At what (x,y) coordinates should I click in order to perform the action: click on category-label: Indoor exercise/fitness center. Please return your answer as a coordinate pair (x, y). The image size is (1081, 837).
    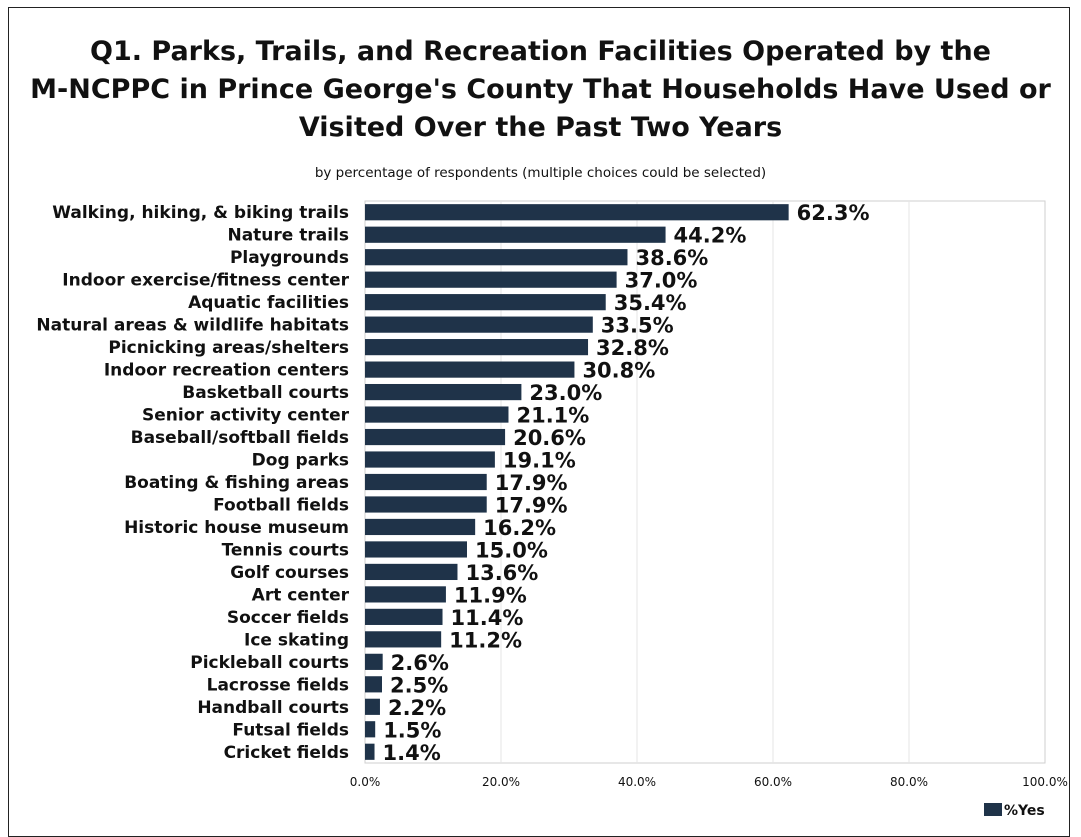
    Looking at the image, I should click on (205, 281).